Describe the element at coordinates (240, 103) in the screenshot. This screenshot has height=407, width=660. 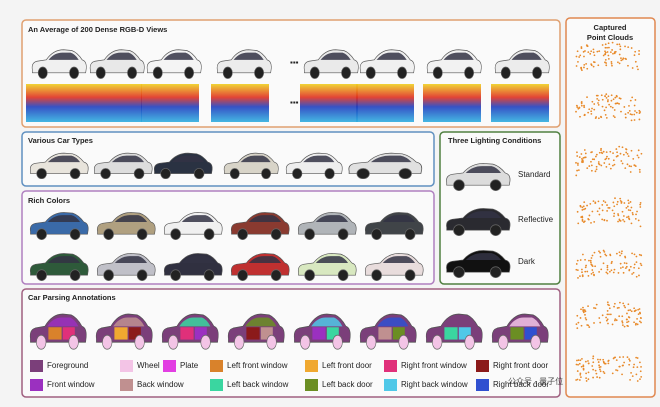
I see `depth-map` at that location.